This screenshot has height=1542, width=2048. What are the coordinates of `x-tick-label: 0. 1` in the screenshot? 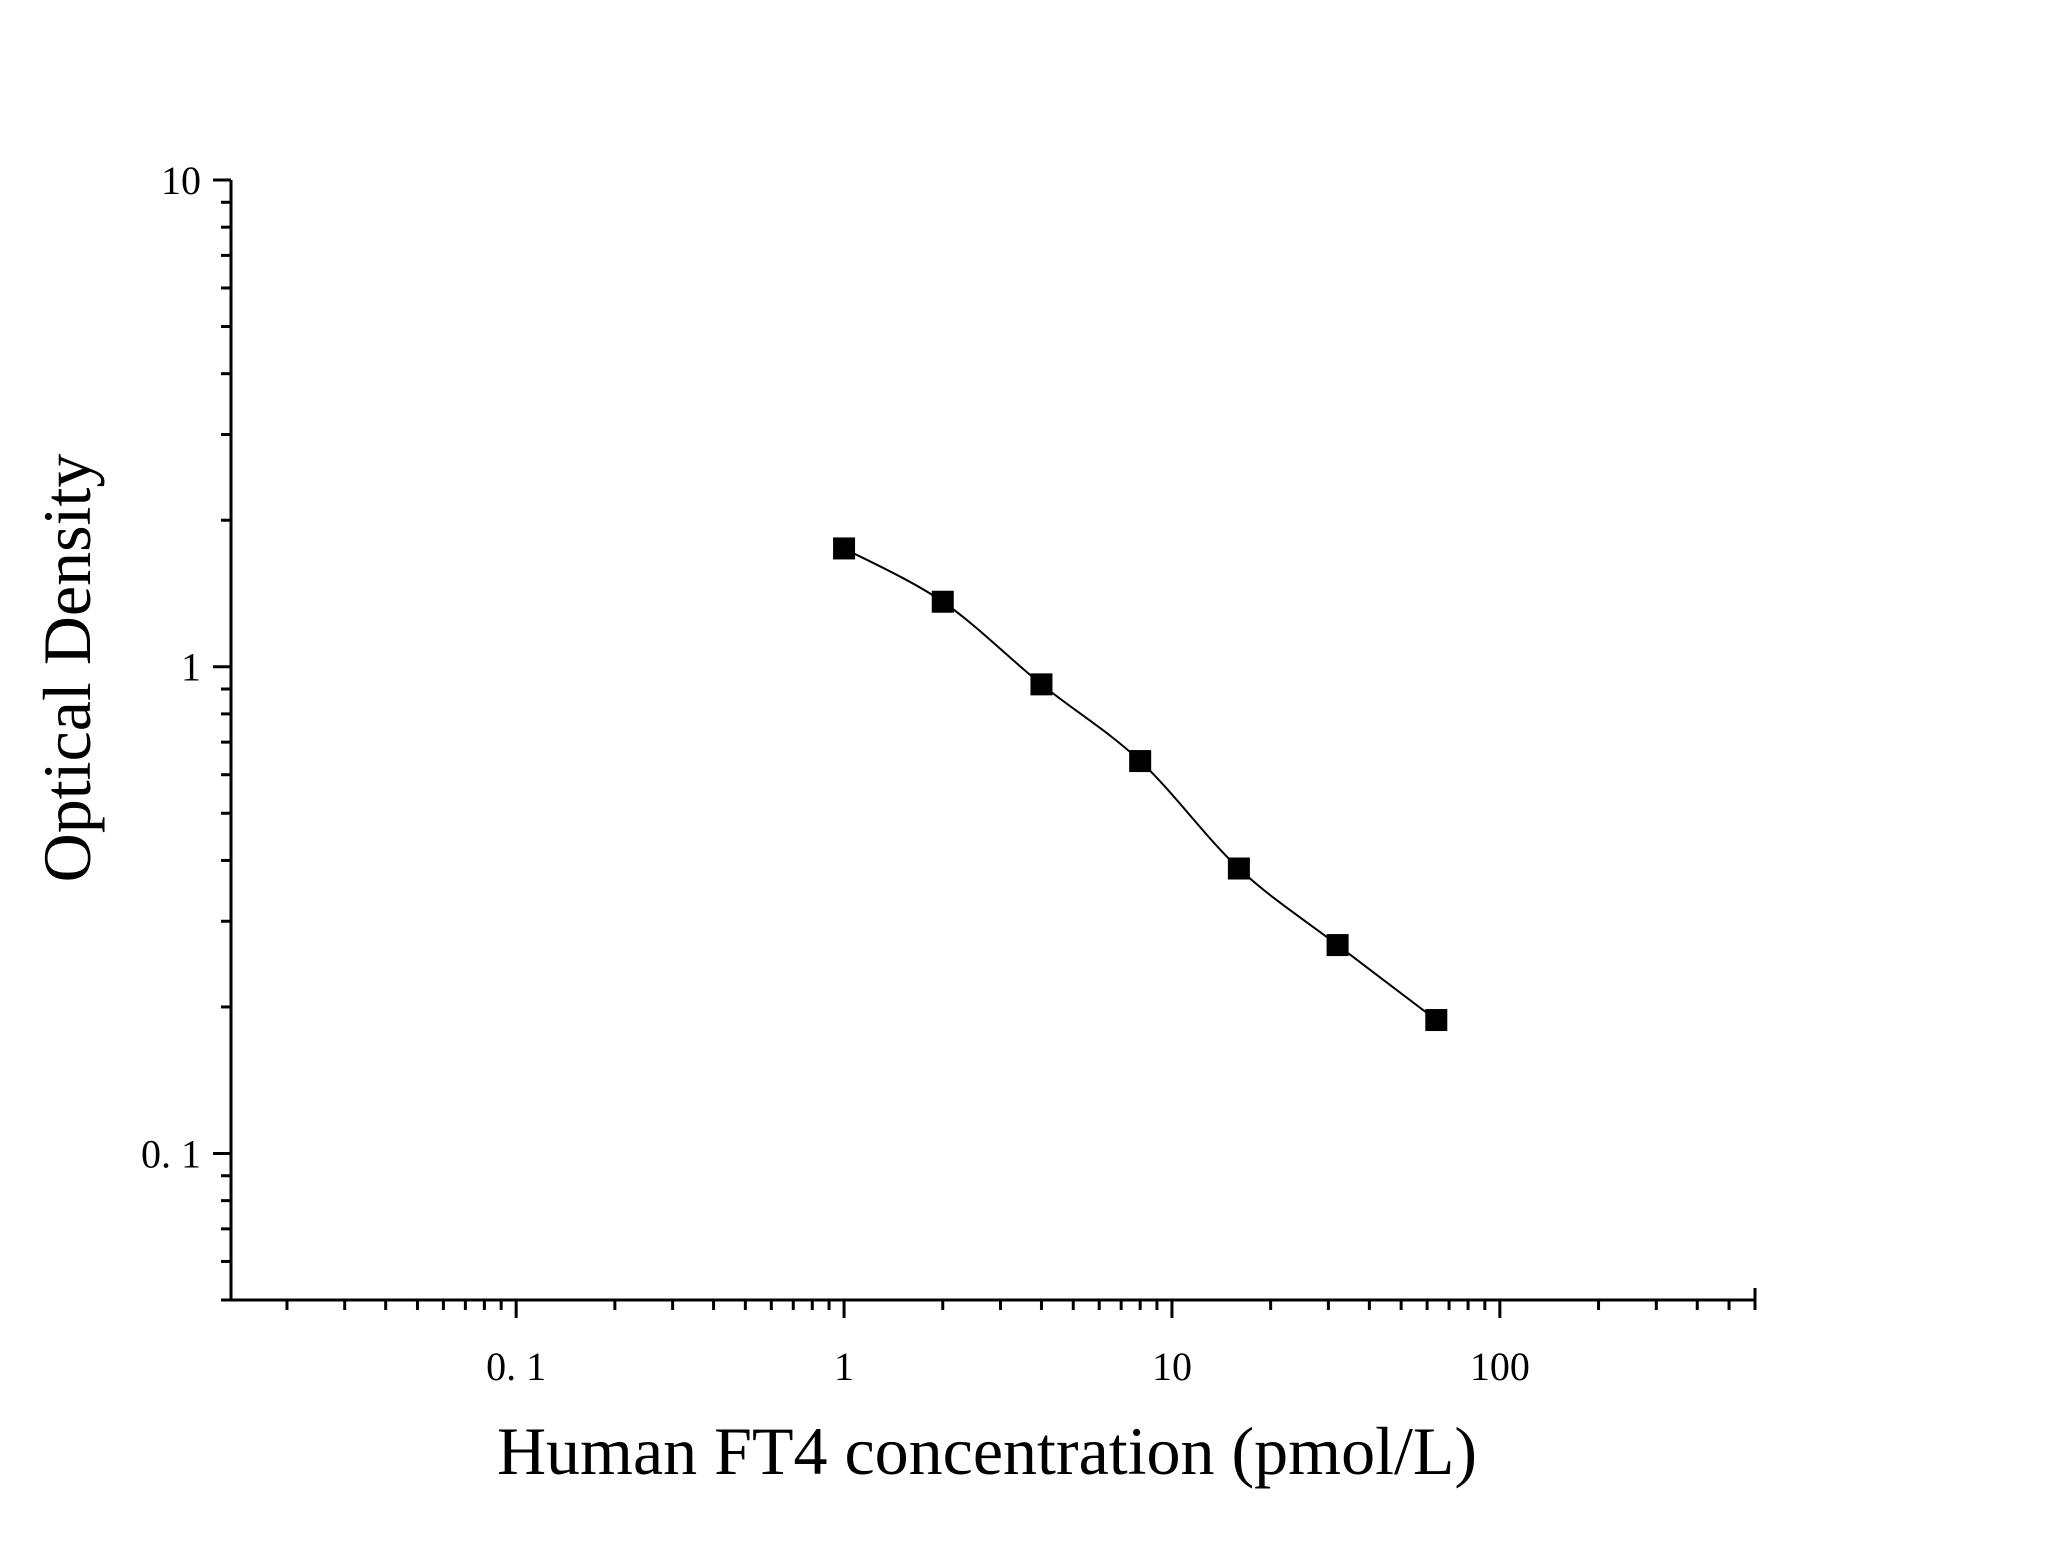 It's located at (516, 1366).